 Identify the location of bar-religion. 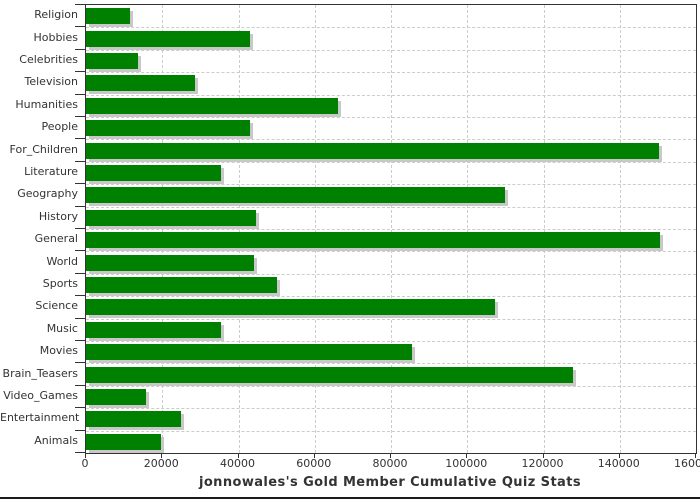
(108, 16).